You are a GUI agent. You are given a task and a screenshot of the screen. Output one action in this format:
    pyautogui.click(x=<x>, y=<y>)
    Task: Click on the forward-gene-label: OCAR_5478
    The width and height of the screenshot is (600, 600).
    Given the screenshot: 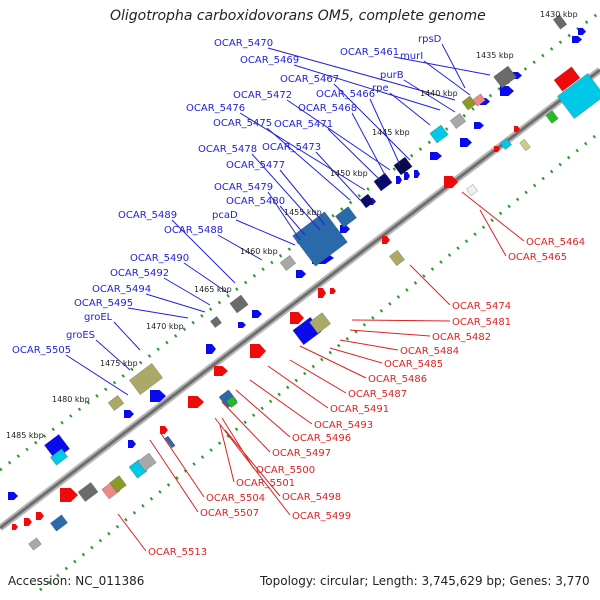 What is the action you would take?
    pyautogui.click(x=227, y=149)
    